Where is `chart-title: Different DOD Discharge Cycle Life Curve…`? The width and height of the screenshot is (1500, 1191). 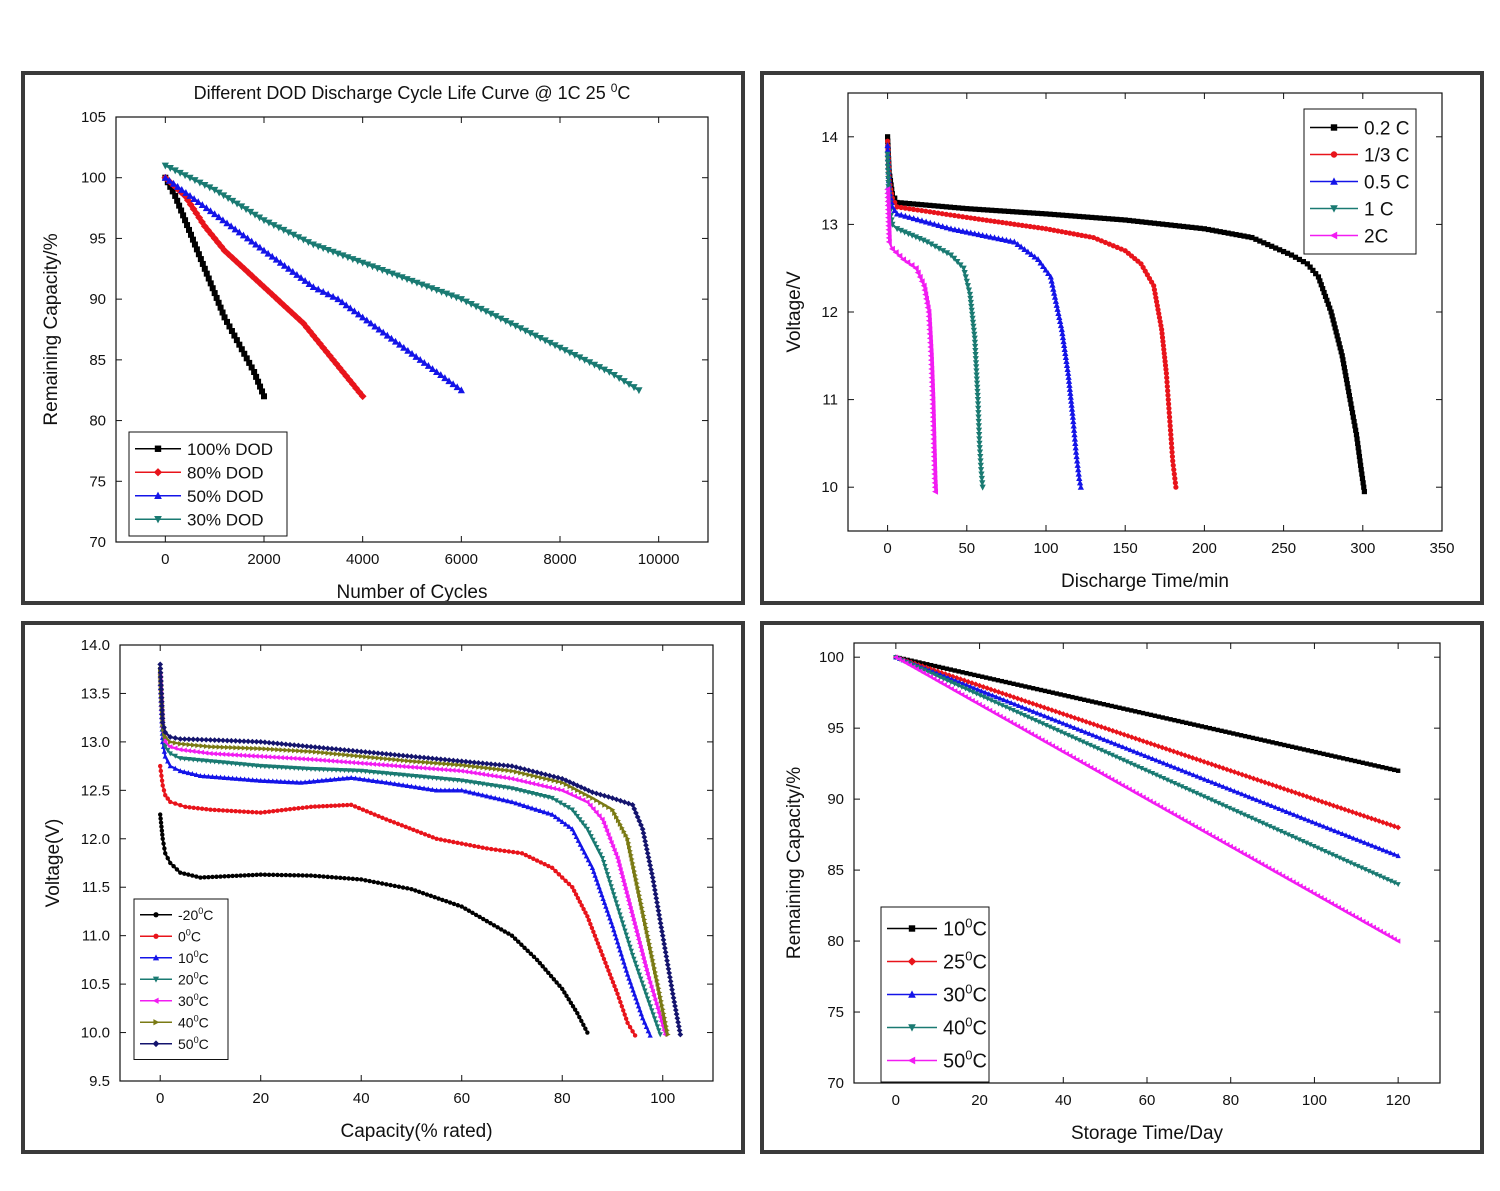 chart-title: Different DOD Discharge Cycle Life Curve… is located at coordinates (412, 92).